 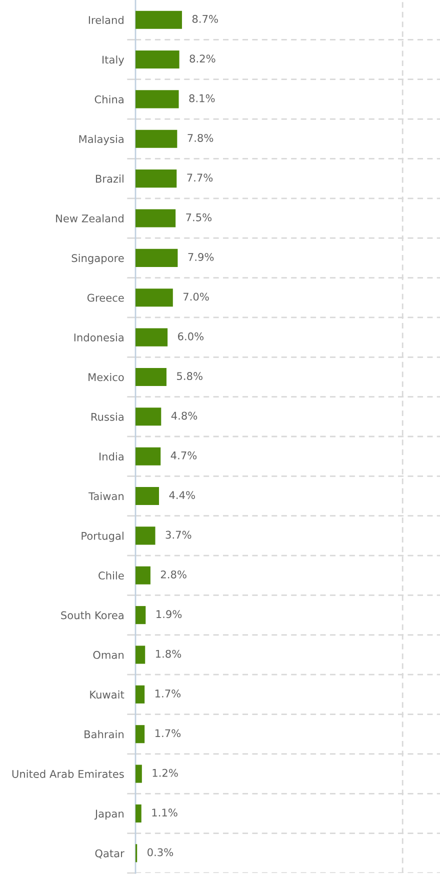 I want to click on y-tick-label: Greece, so click(x=105, y=298).